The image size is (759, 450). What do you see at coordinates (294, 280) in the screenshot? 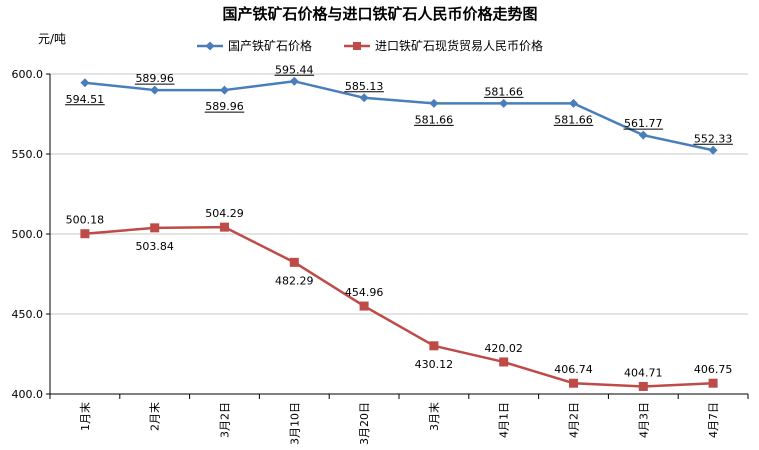
I see `data-label-import: 482.29` at bounding box center [294, 280].